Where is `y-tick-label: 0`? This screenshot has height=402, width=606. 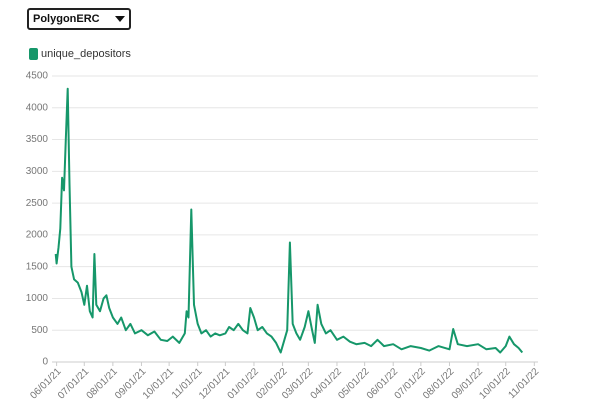
y-tick-label: 0 is located at coordinates (45, 362).